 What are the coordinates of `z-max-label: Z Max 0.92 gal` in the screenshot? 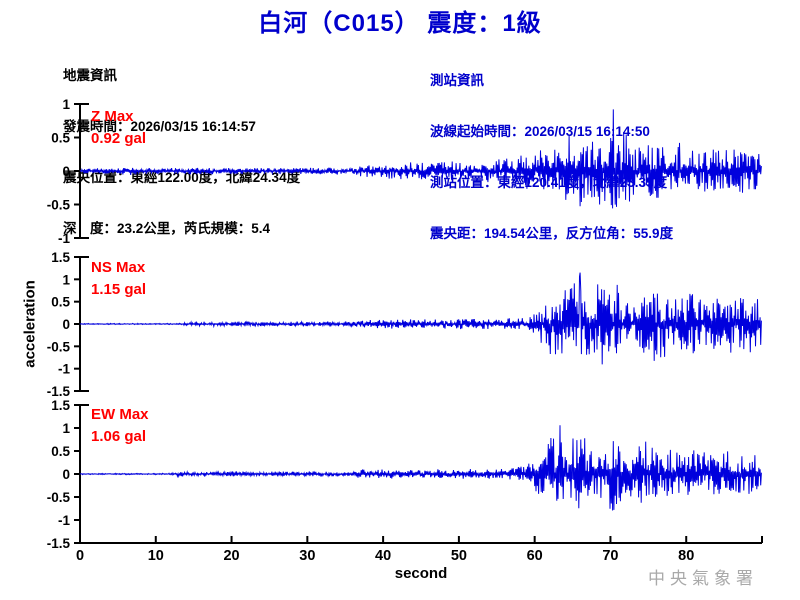 It's located at (118, 128).